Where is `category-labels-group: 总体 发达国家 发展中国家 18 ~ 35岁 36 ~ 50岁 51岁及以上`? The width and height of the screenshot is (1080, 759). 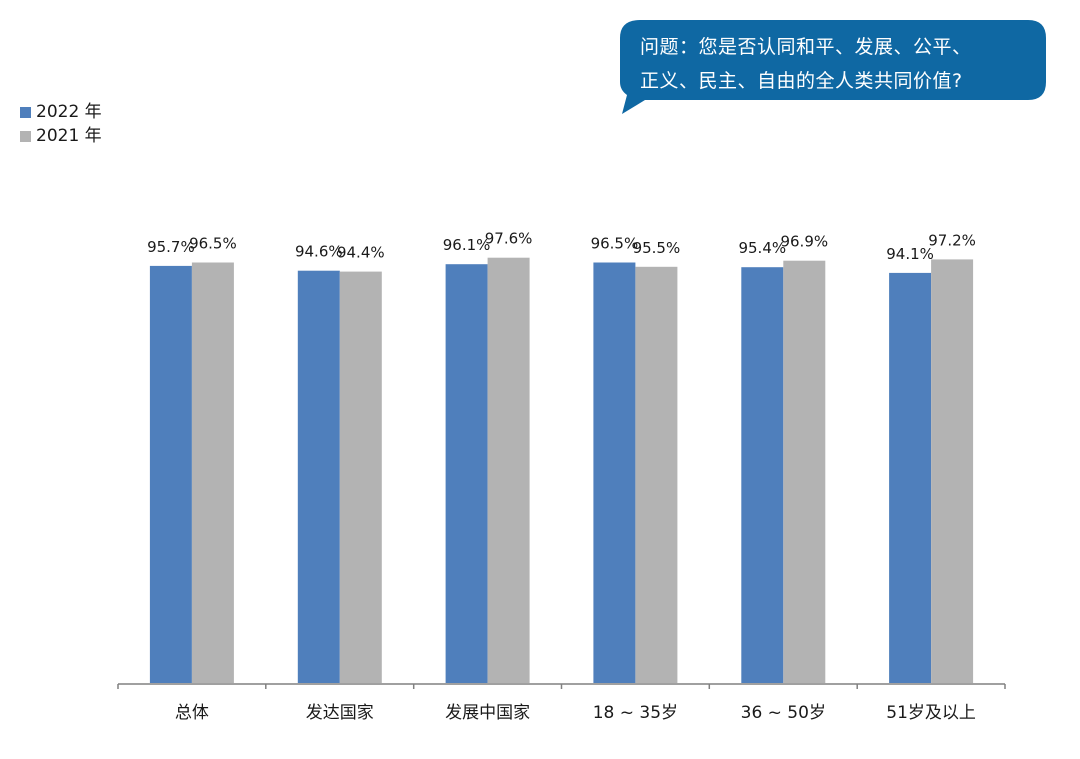
category-labels-group: 总体 发达国家 发展中国家 18 ~ 35岁 36 ~ 50岁 51岁及以上 is located at coordinates (575, 713).